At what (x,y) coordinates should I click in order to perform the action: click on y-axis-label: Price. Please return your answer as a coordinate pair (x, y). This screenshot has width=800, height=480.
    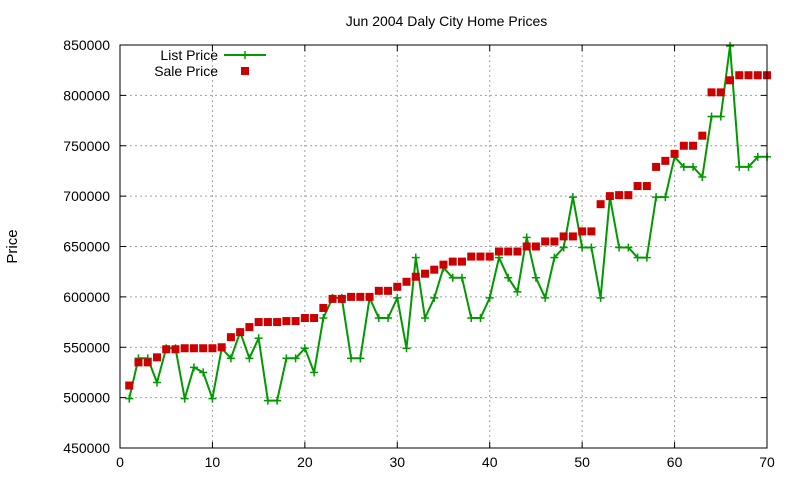
    Looking at the image, I should click on (12, 246).